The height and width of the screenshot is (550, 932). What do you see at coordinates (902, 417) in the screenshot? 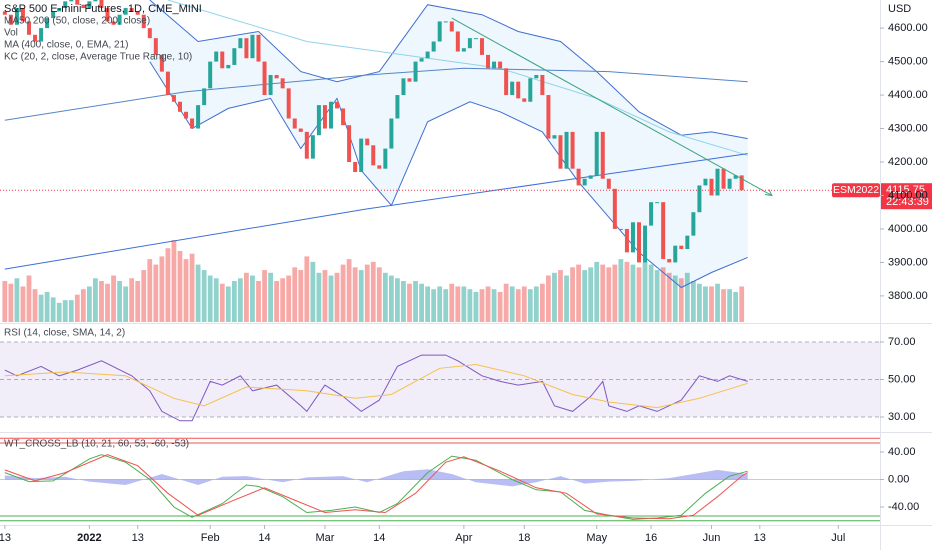
I see `y-tick-label: 30.00` at bounding box center [902, 417].